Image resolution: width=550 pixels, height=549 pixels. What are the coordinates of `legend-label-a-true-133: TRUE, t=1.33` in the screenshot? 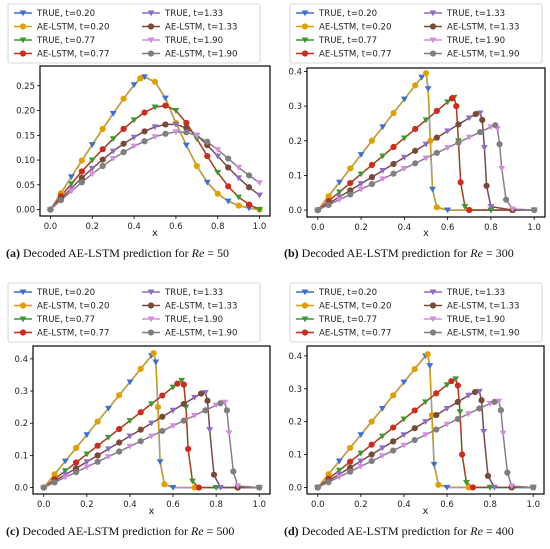 It's located at (193, 14).